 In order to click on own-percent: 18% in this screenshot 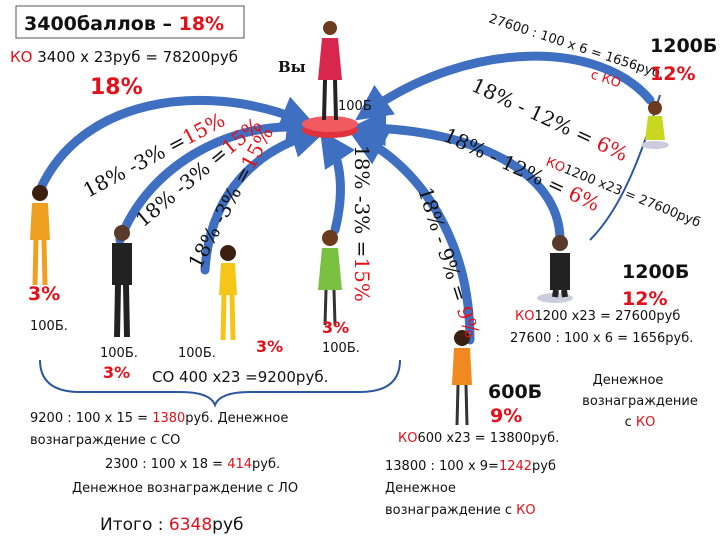, I will do `click(116, 87)`.